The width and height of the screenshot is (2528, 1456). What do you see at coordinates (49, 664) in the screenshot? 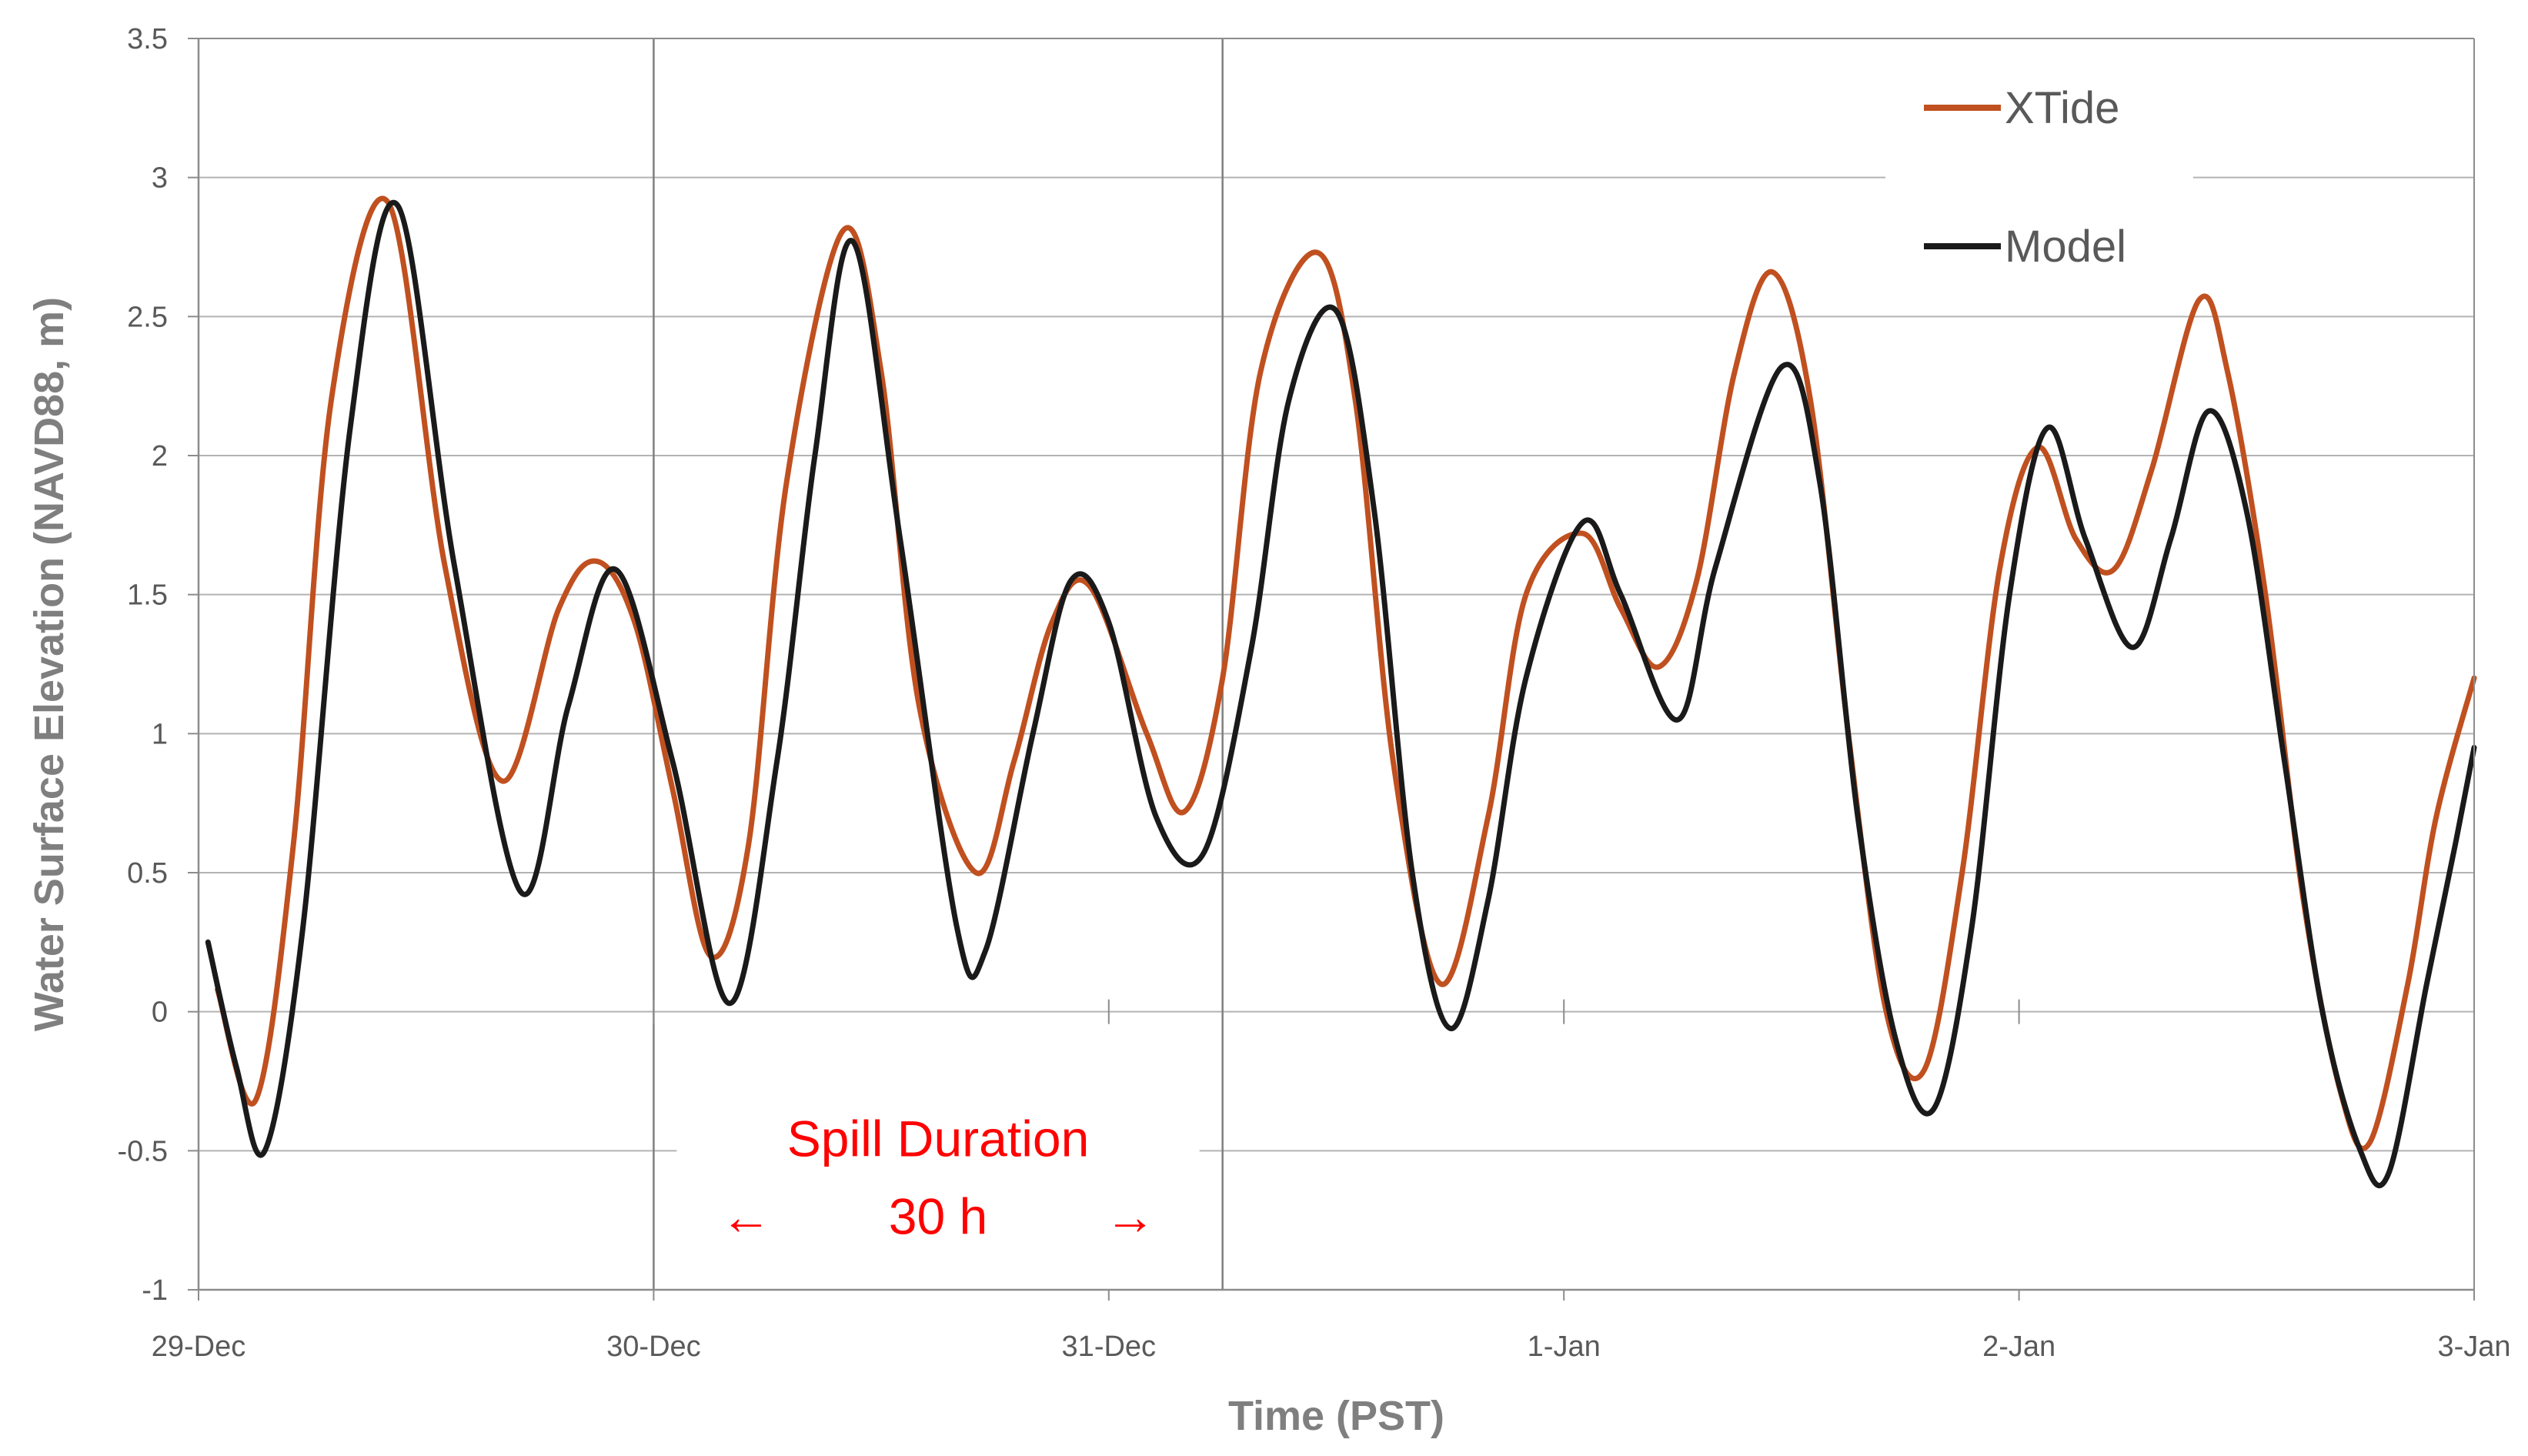
I see `y-axis-title: Water Surface Elevation (NAVD88, m)` at bounding box center [49, 664].